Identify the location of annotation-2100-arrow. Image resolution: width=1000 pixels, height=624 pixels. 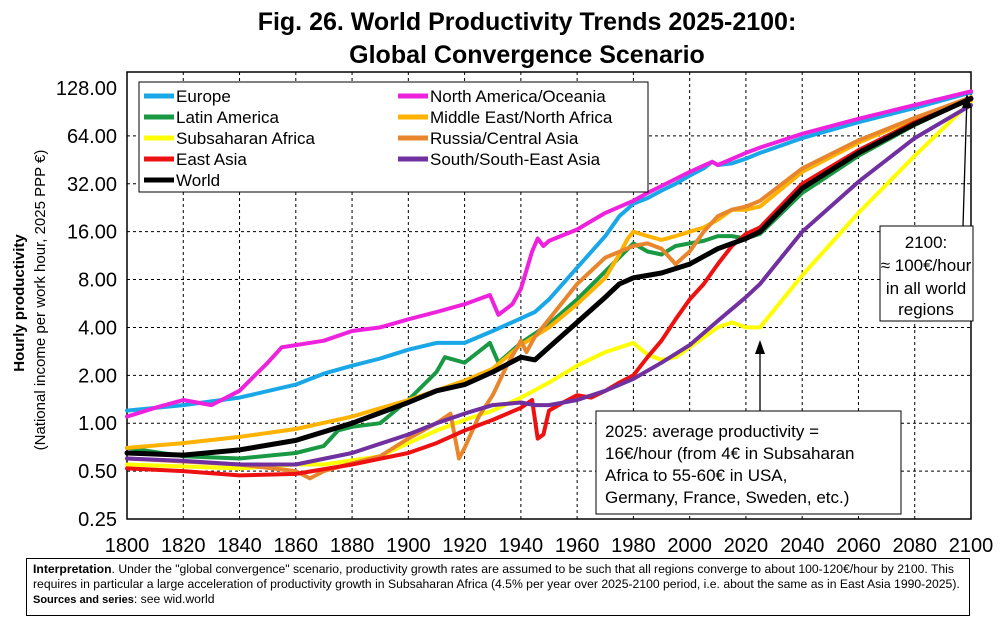
(965, 161).